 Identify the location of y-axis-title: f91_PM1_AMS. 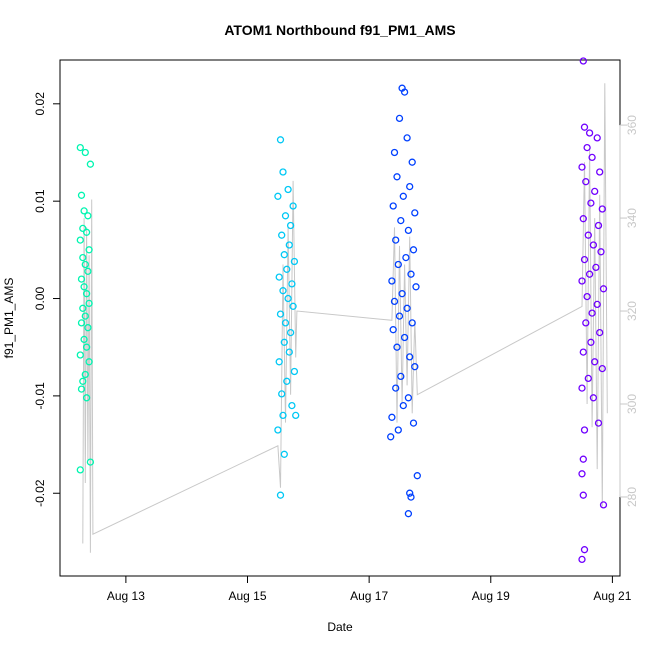
(9, 318).